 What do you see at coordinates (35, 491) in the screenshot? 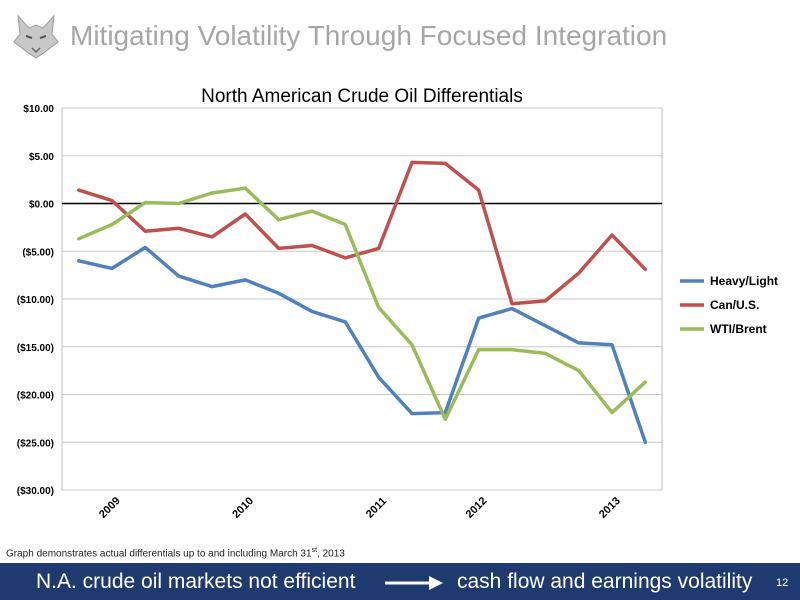
I see `y-tick-label: ($30.00)` at bounding box center [35, 491].